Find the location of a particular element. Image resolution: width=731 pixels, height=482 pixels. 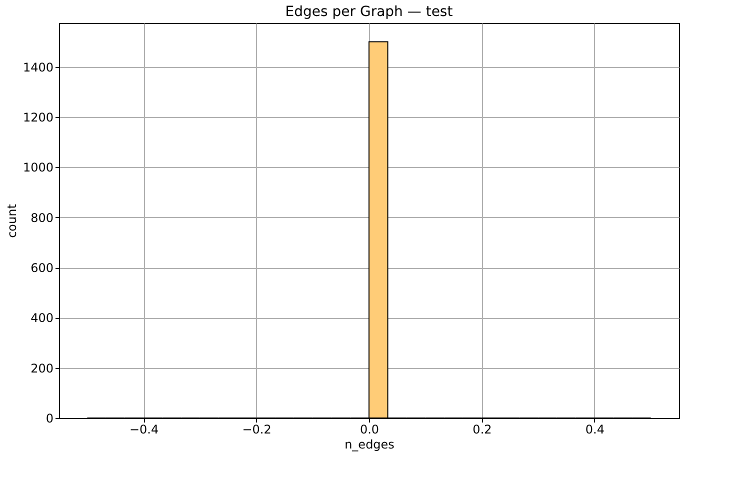

y-tick-label: 200 is located at coordinates (42, 368).